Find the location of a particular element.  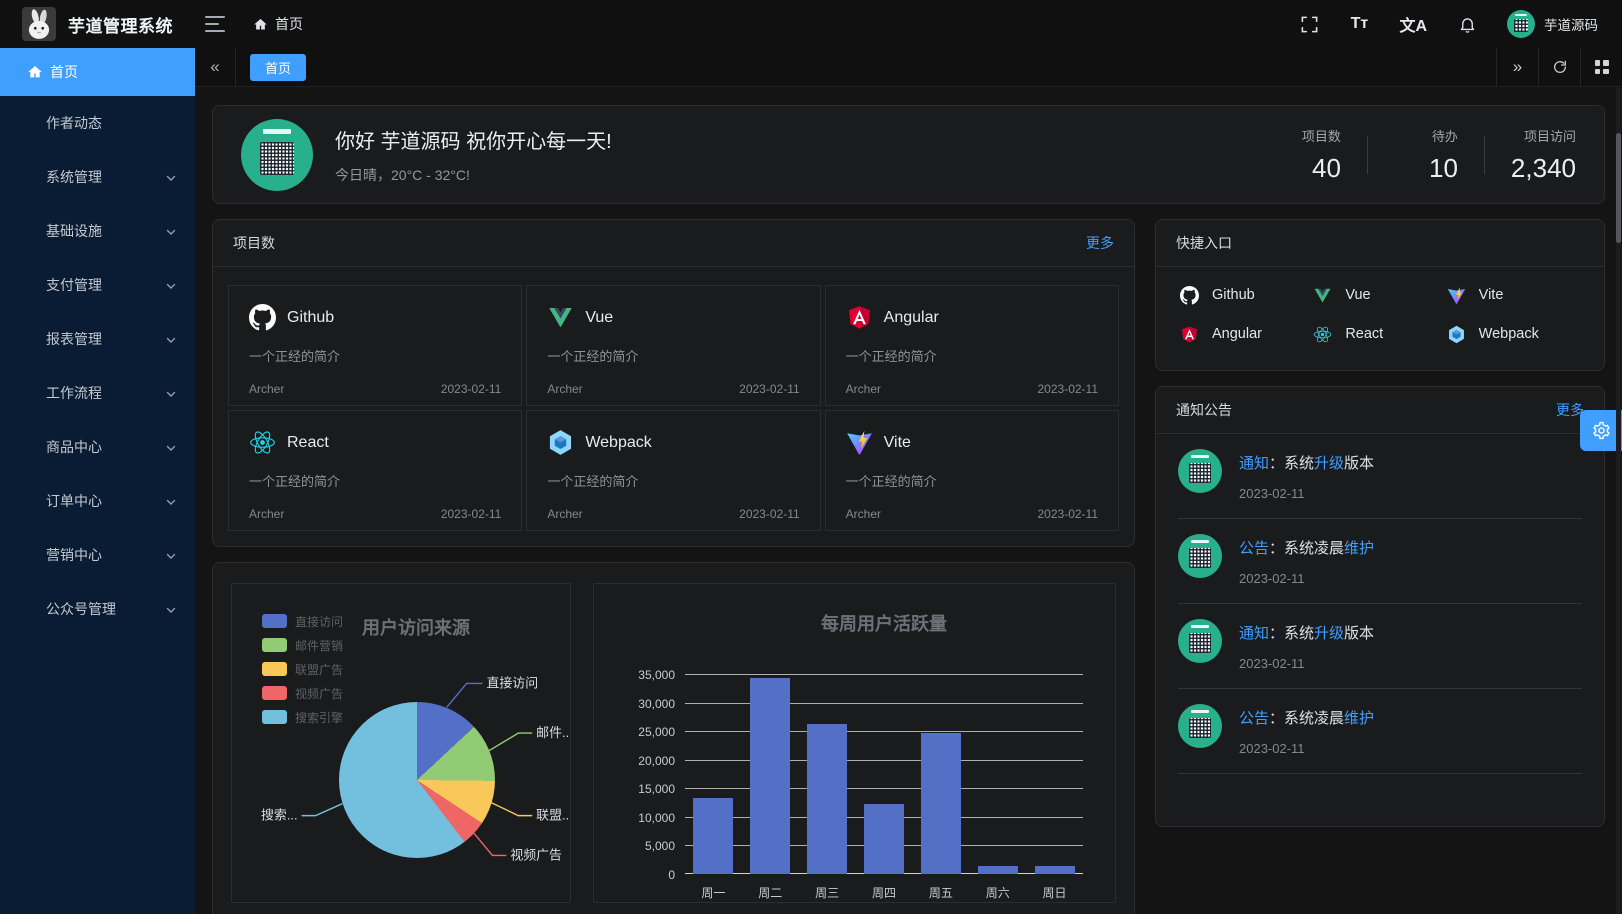

legend-label: 联盟广告 is located at coordinates (319, 669).